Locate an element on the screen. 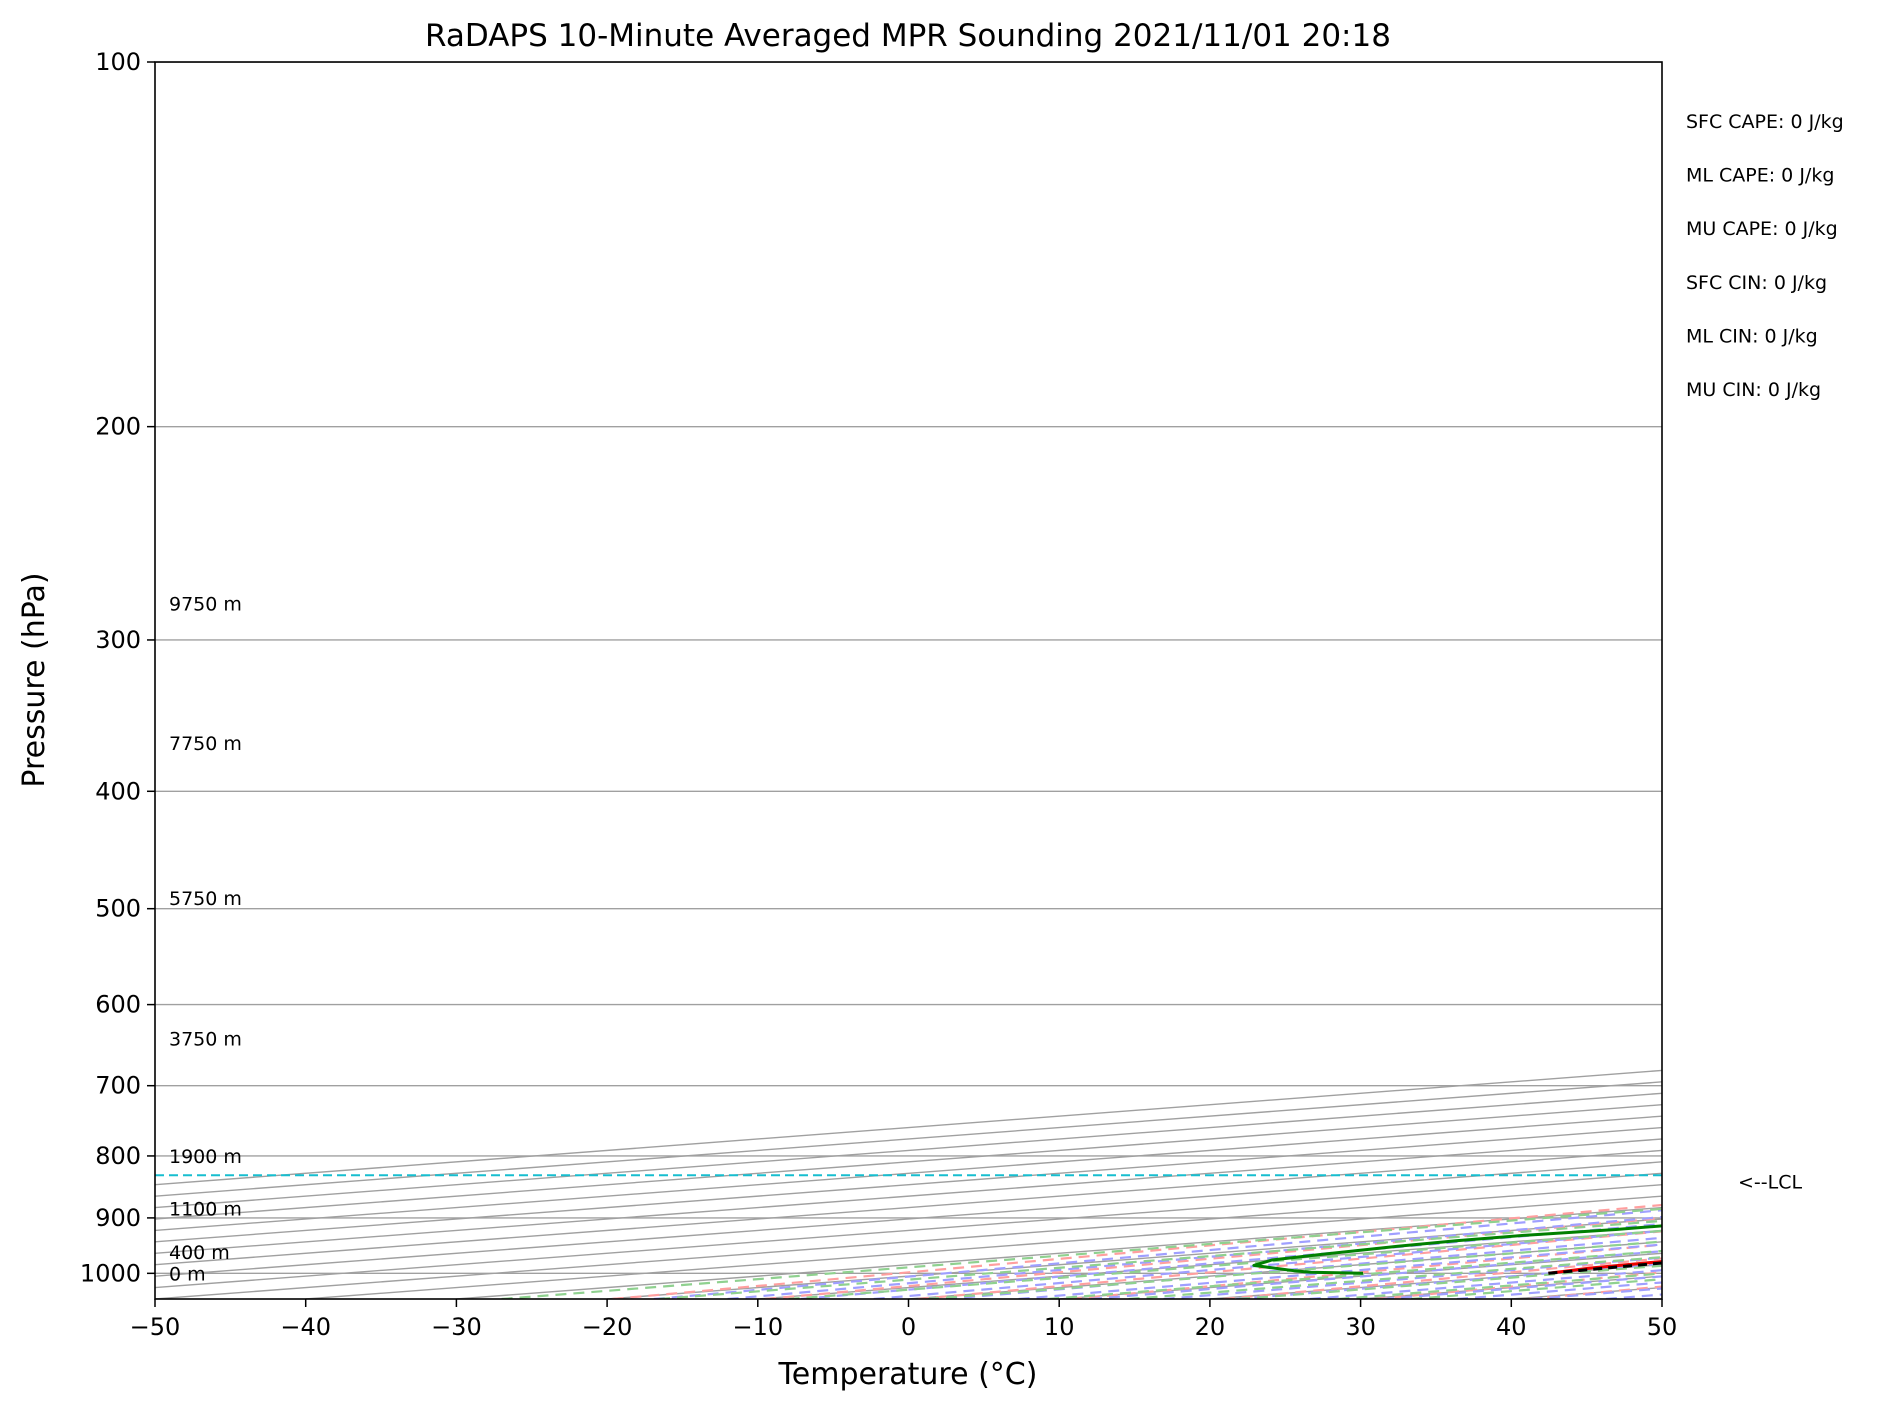  y-tick-label: 700 is located at coordinates (118, 1086).